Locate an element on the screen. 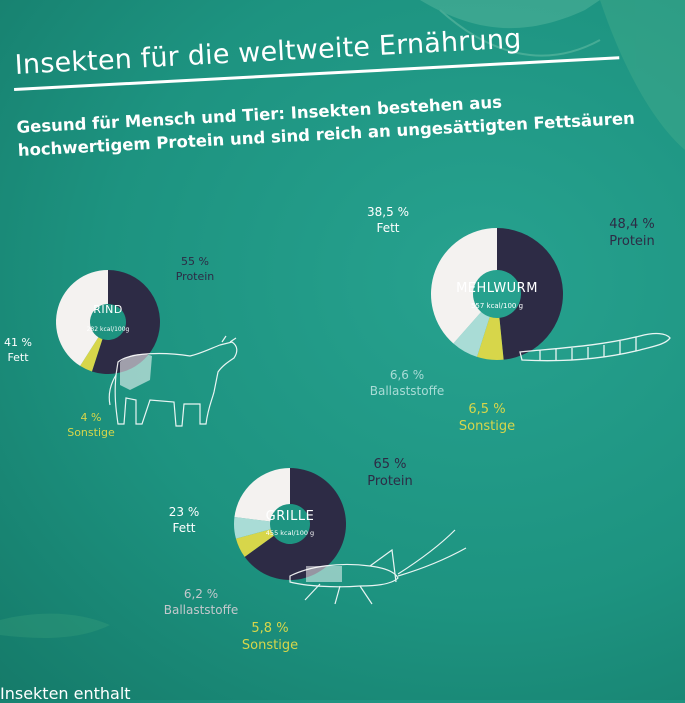  percent-label-ballaststoffe: 6,2 % is located at coordinates (201, 594).